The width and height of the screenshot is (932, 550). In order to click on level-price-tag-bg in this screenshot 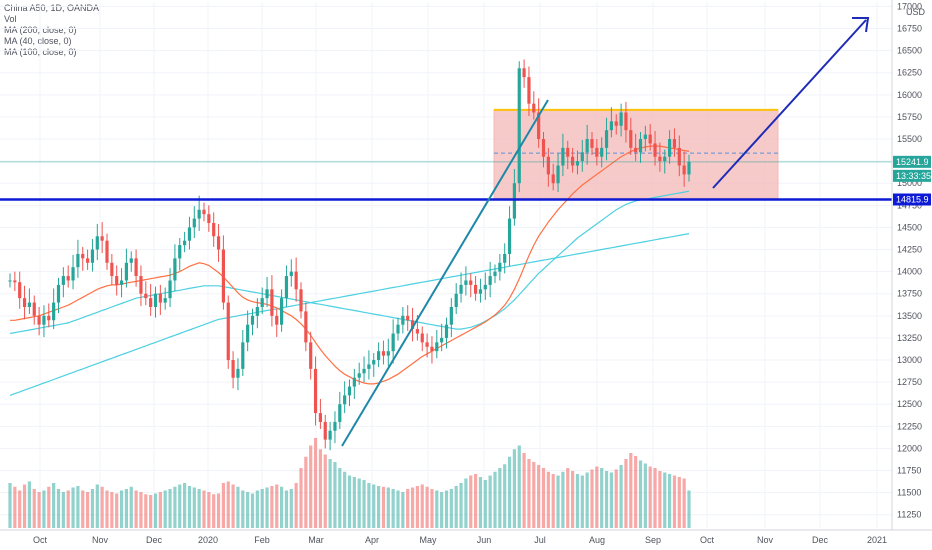, I will do `click(912, 199)`.